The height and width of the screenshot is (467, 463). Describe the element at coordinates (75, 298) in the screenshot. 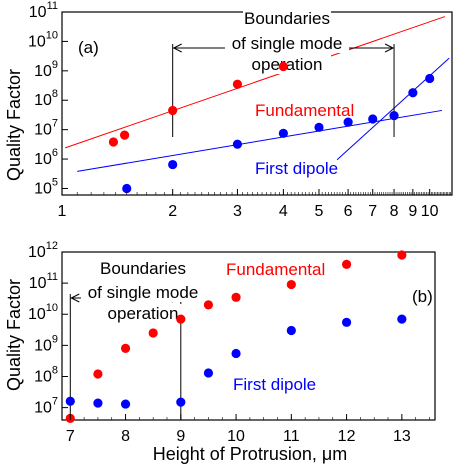

I see `panel-b-arrowhead-left` at that location.